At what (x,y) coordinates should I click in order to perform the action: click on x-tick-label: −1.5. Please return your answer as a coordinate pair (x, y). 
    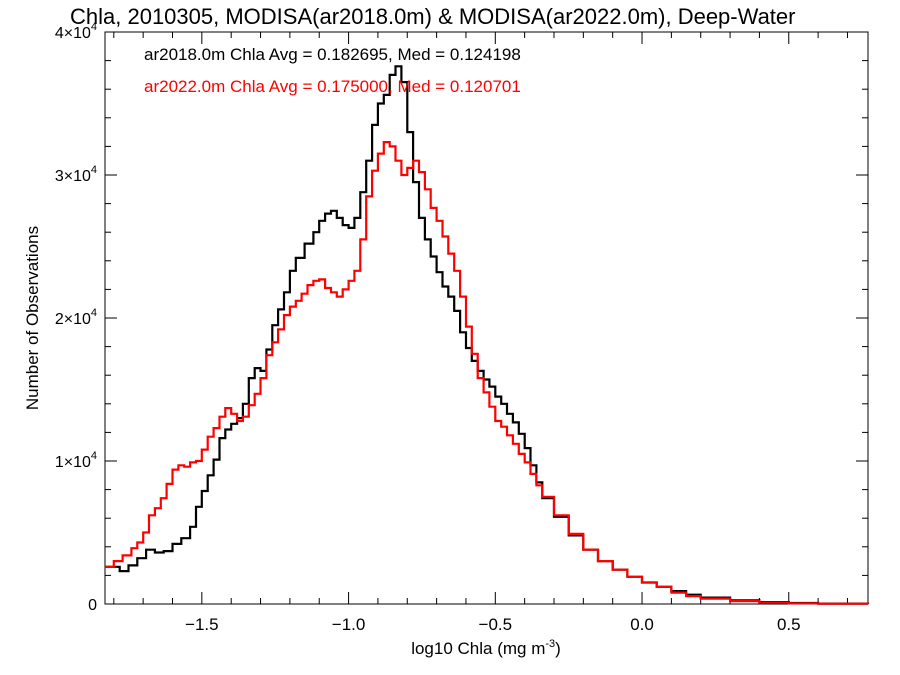
    Looking at the image, I should click on (202, 624).